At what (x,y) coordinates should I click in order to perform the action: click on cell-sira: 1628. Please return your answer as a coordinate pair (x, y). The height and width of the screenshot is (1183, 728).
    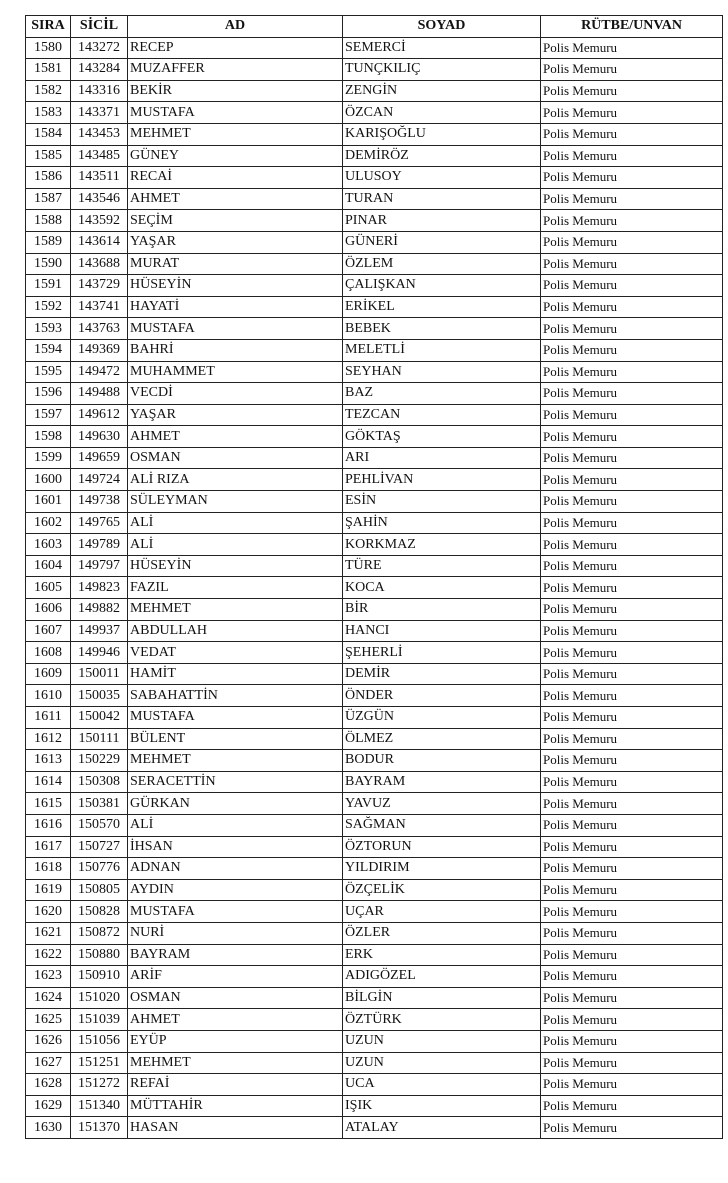
    Looking at the image, I should click on (48, 1084).